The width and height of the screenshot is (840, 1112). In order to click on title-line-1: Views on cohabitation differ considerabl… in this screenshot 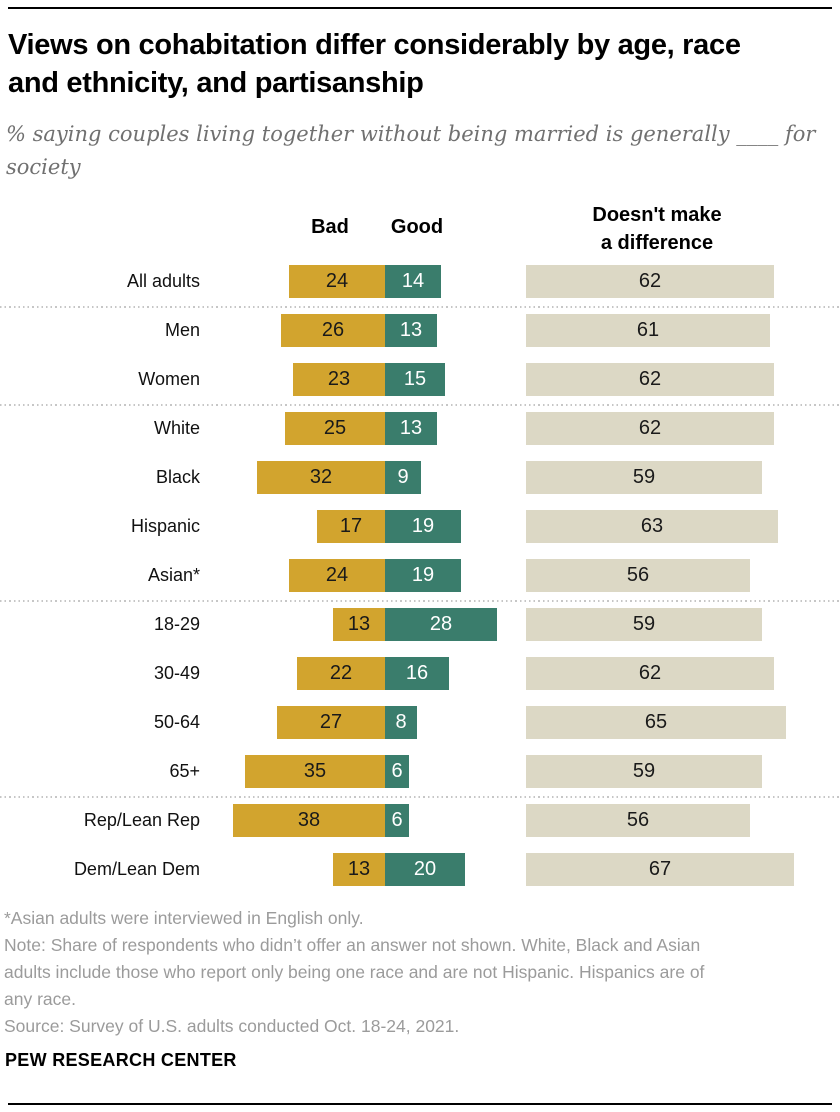, I will do `click(374, 45)`.